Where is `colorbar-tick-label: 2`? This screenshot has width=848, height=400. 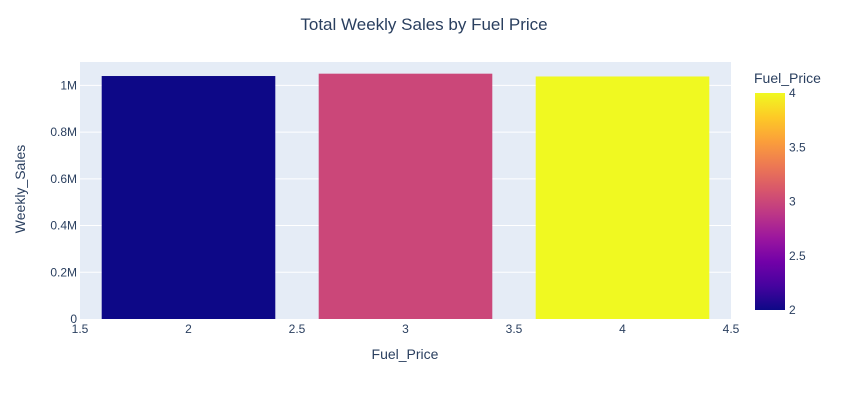
colorbar-tick-label: 2 is located at coordinates (792, 310).